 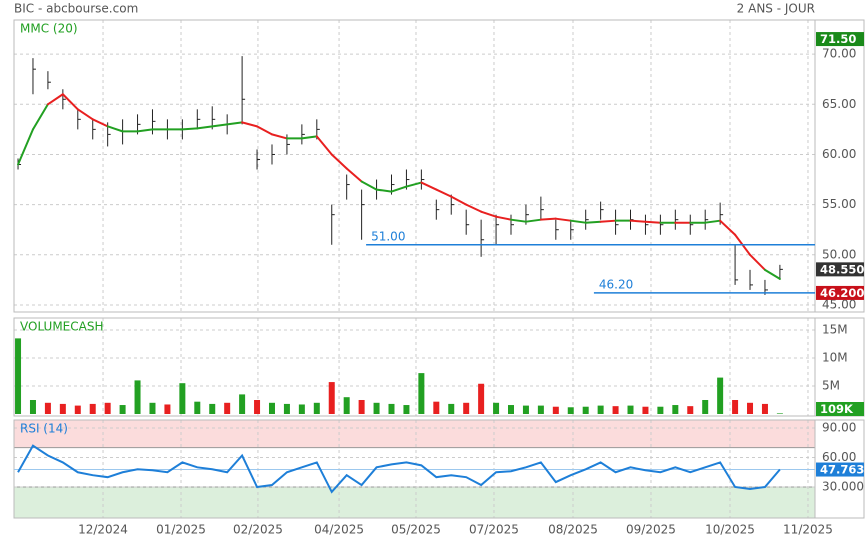 What do you see at coordinates (839, 204) in the screenshot?
I see `y-tick-label: 55.00` at bounding box center [839, 204].